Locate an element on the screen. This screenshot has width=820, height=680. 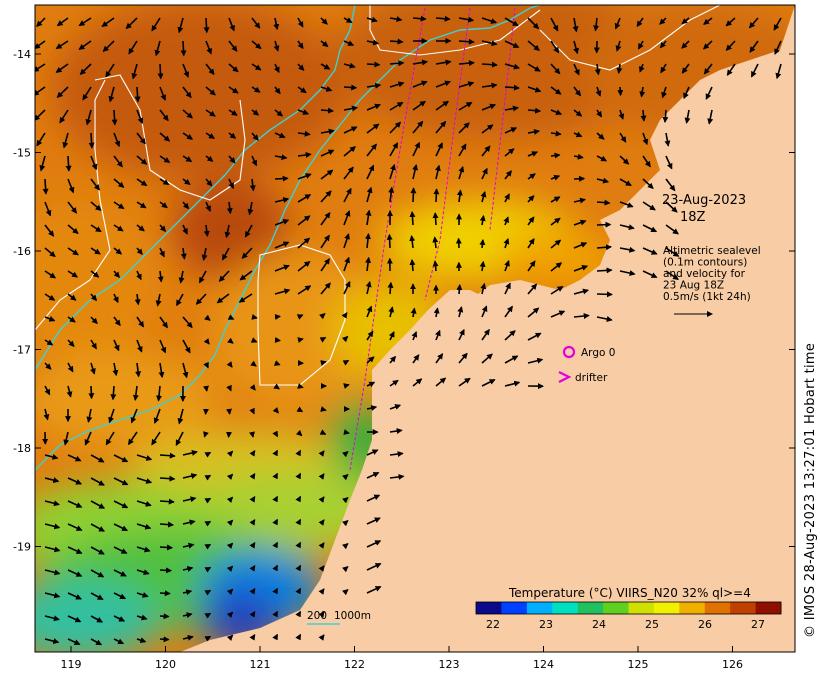
lon-label: 124 is located at coordinates (543, 664).